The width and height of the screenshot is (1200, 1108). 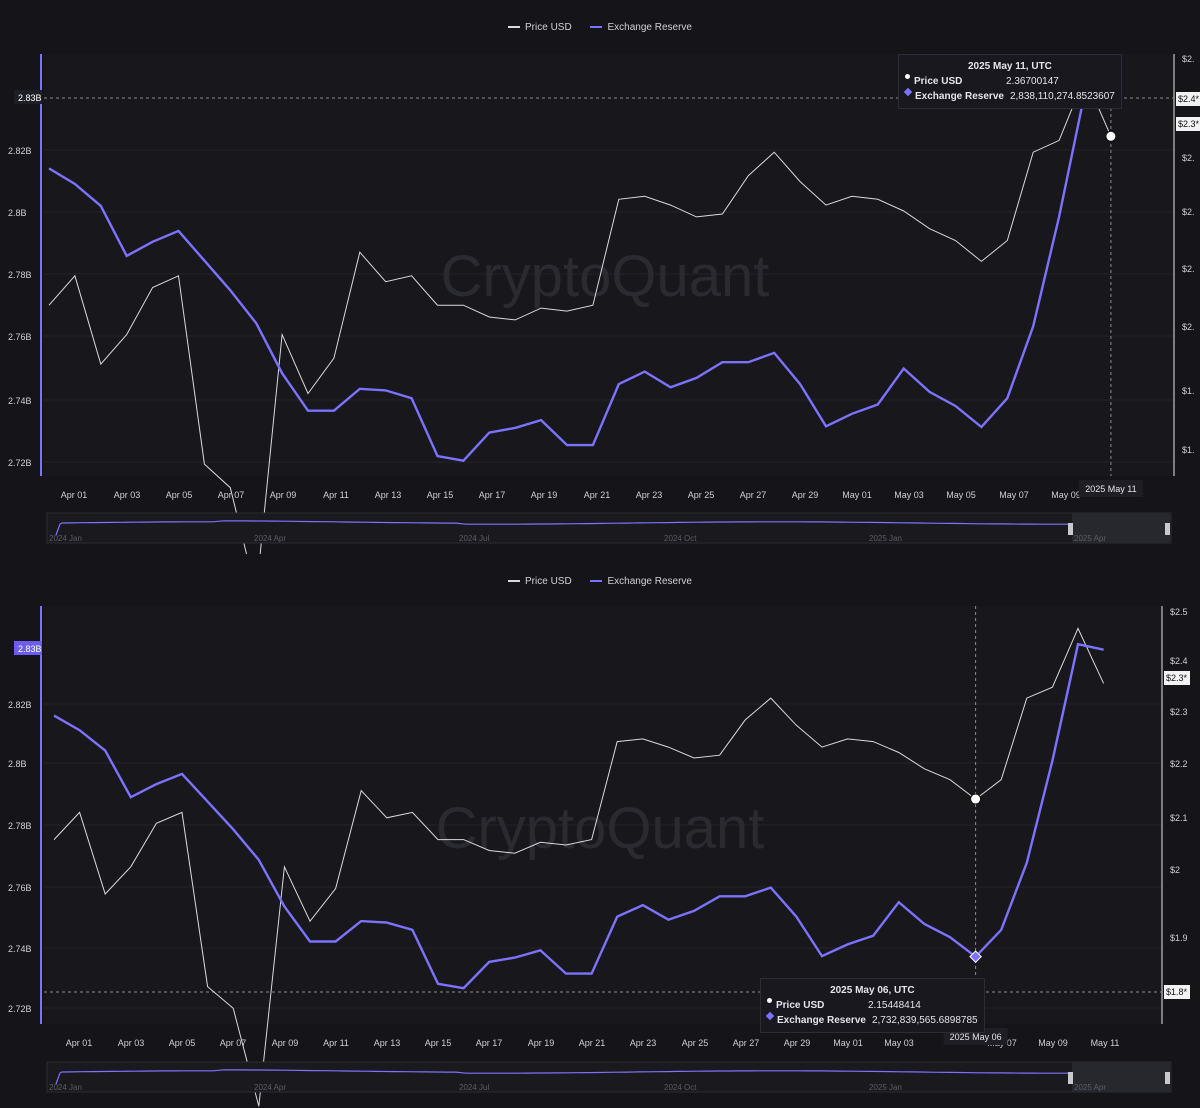 What do you see at coordinates (1121, 1077) in the screenshot?
I see `navigator-selection` at bounding box center [1121, 1077].